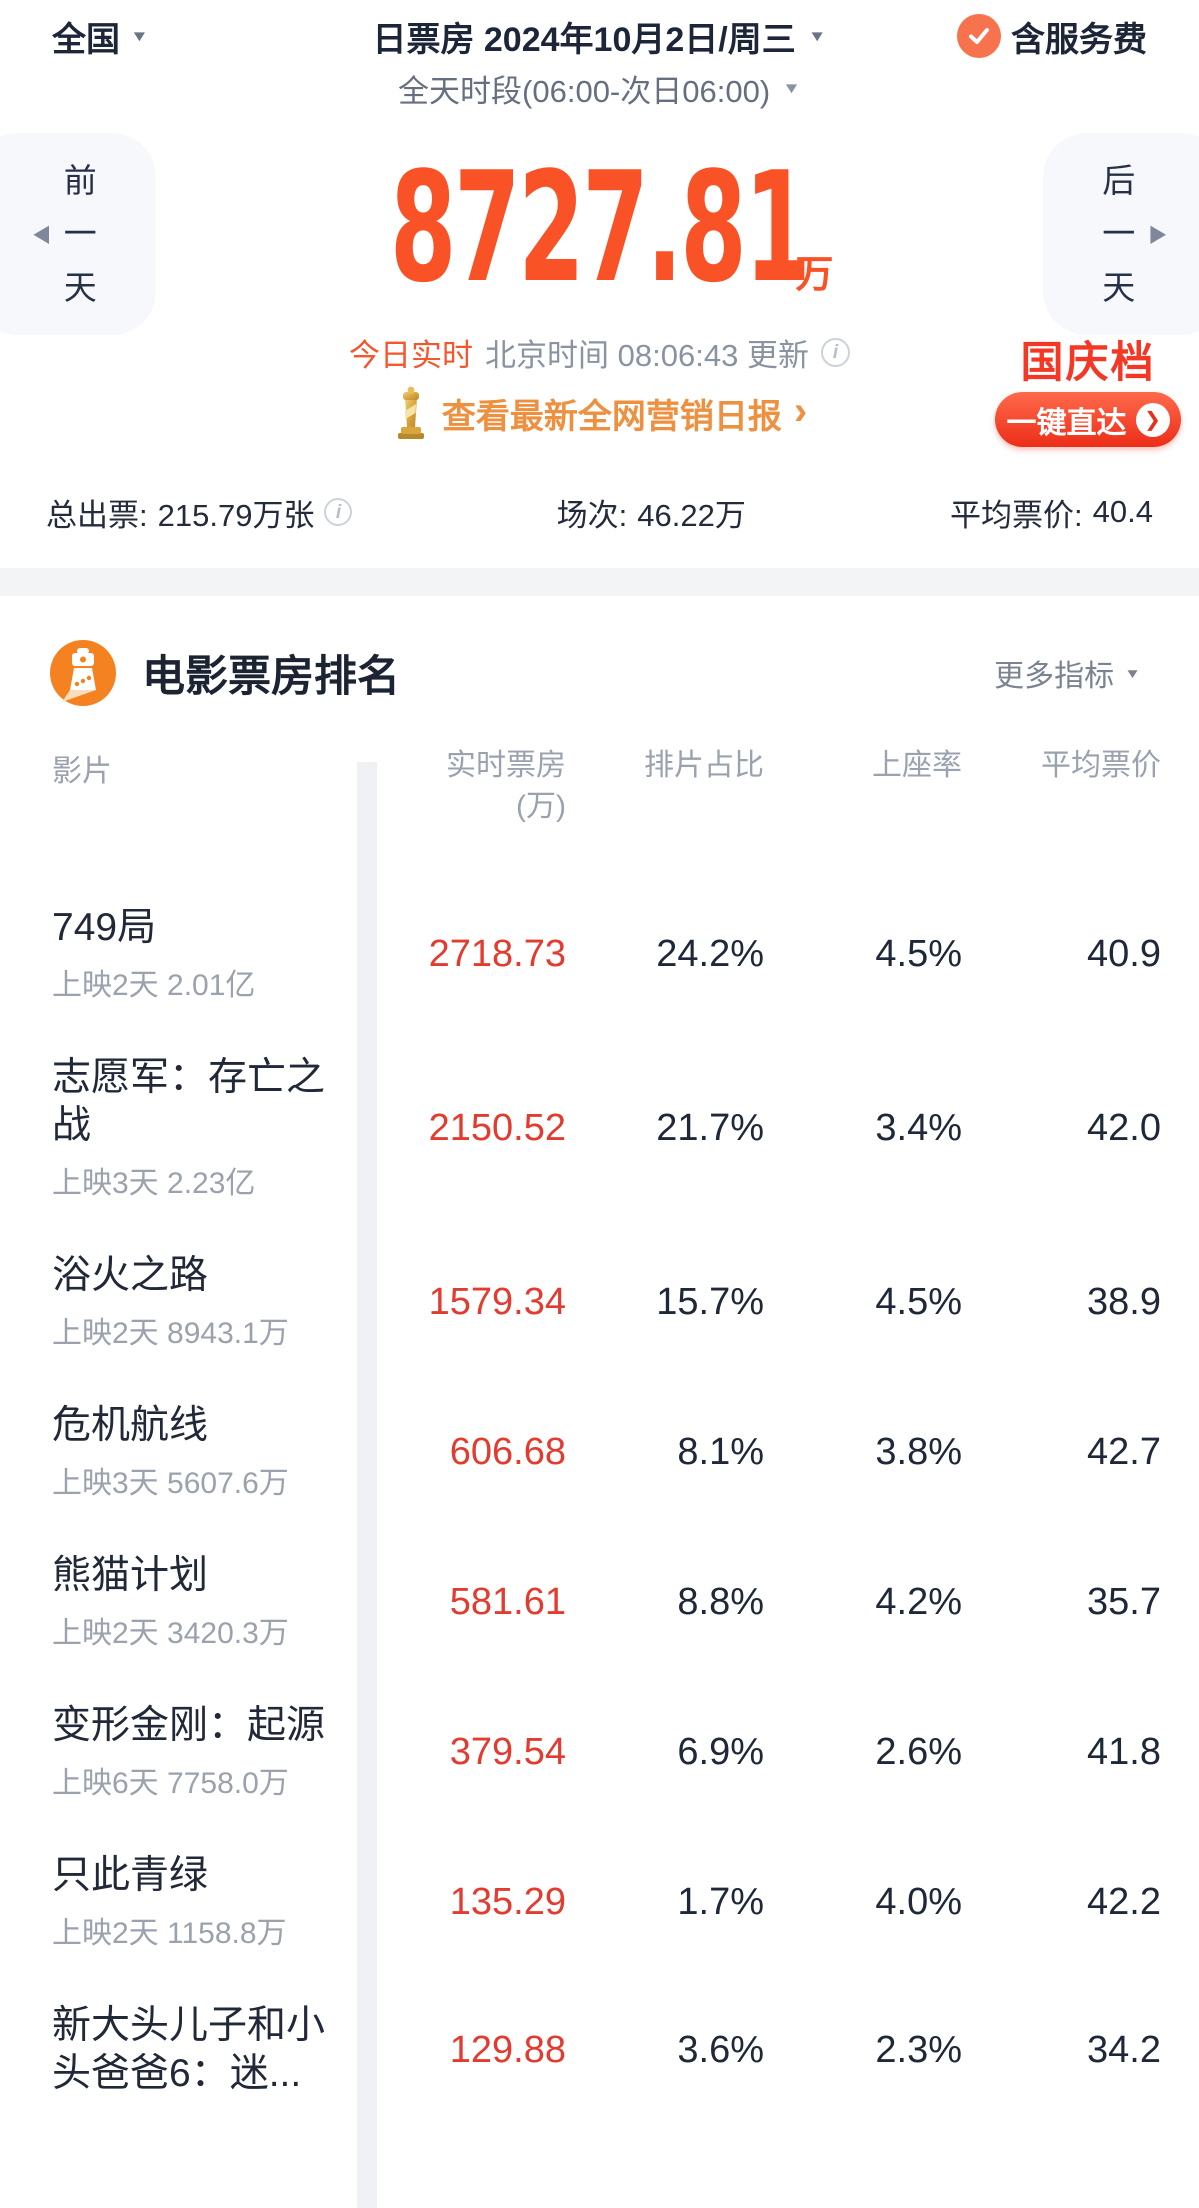 The height and width of the screenshot is (2208, 1199). I want to click on time-range-selector: 全天时段(06:00-次日06:00) ▼, so click(599, 88).